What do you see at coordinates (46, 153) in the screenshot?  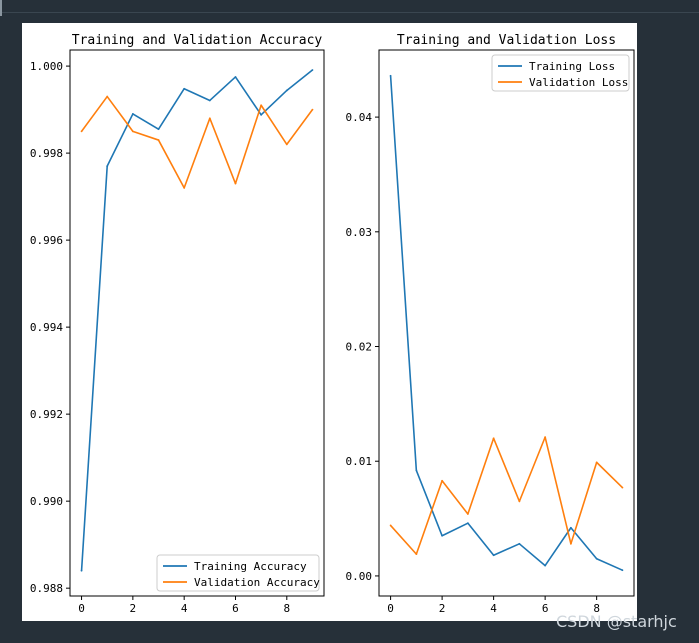 I see `y-tick-label: 0.998` at bounding box center [46, 153].